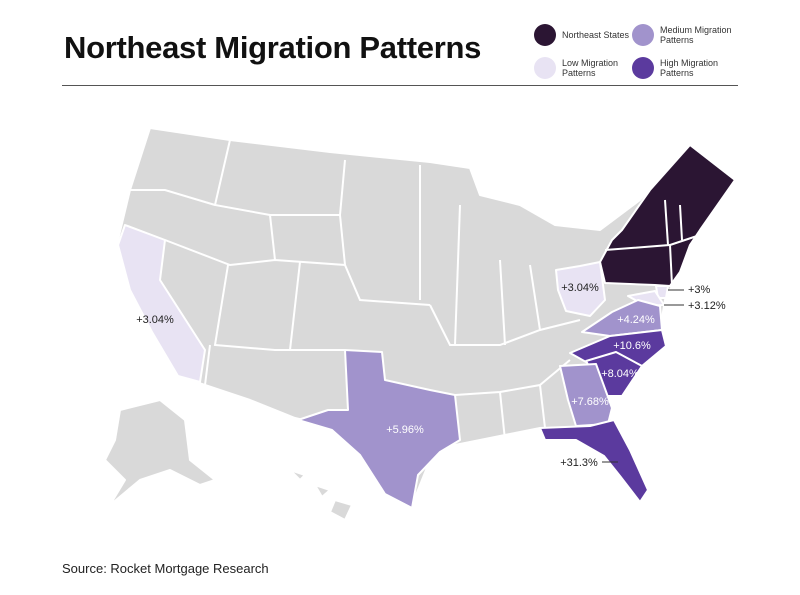 The image size is (800, 595). Describe the element at coordinates (699, 290) in the screenshot. I see `region-label: +3%` at that location.